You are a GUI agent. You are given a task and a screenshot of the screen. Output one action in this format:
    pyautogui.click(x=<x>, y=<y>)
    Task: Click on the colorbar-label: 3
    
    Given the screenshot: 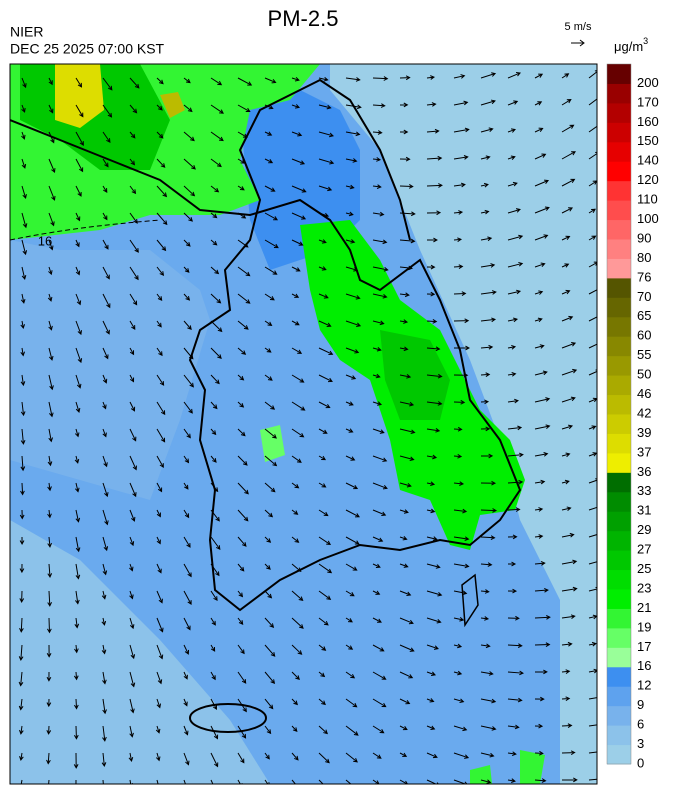 What is the action you would take?
    pyautogui.click(x=640, y=743)
    